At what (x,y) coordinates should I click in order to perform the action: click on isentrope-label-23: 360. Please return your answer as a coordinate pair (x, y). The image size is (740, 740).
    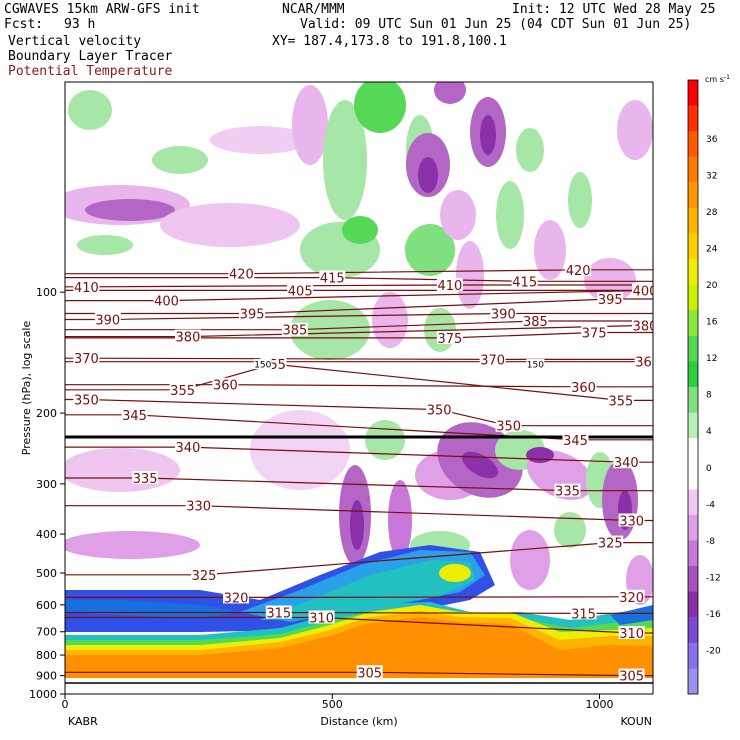
    Looking at the image, I should click on (225, 386).